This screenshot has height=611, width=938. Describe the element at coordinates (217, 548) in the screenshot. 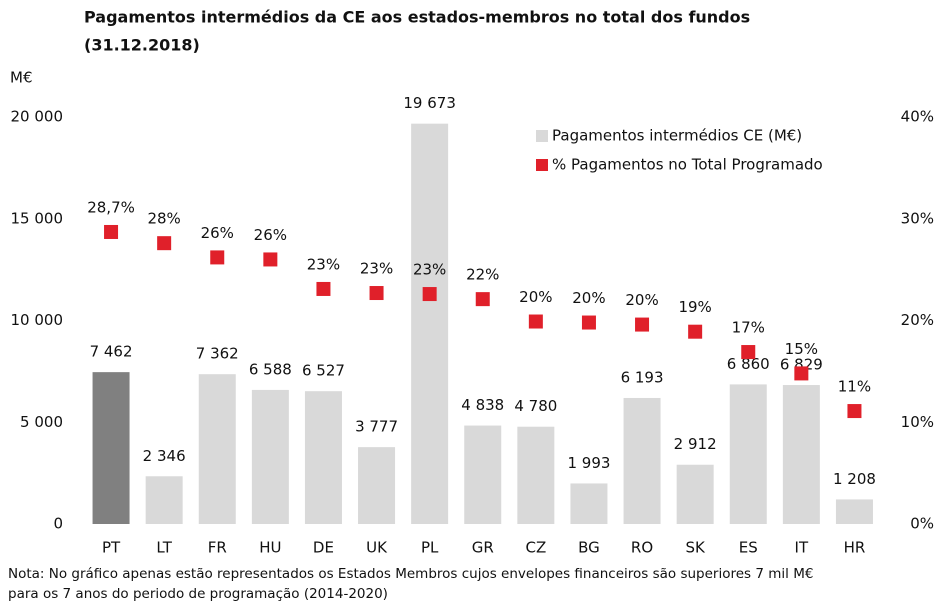

I see `x-tick-label: FR` at that location.